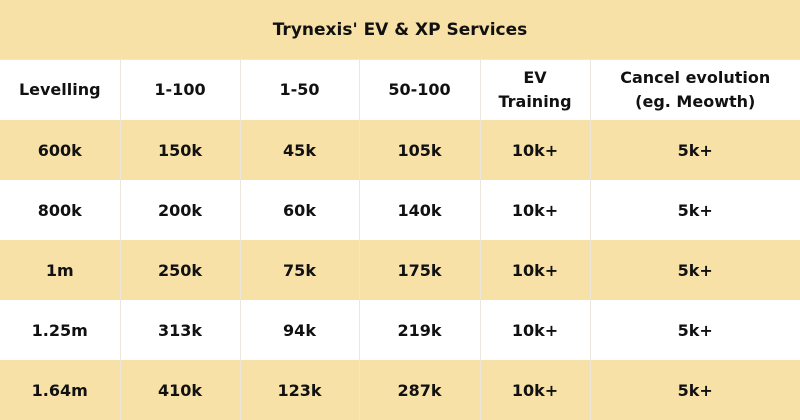  Describe the element at coordinates (419, 330) in the screenshot. I see `cell-50-100: 219k` at that location.